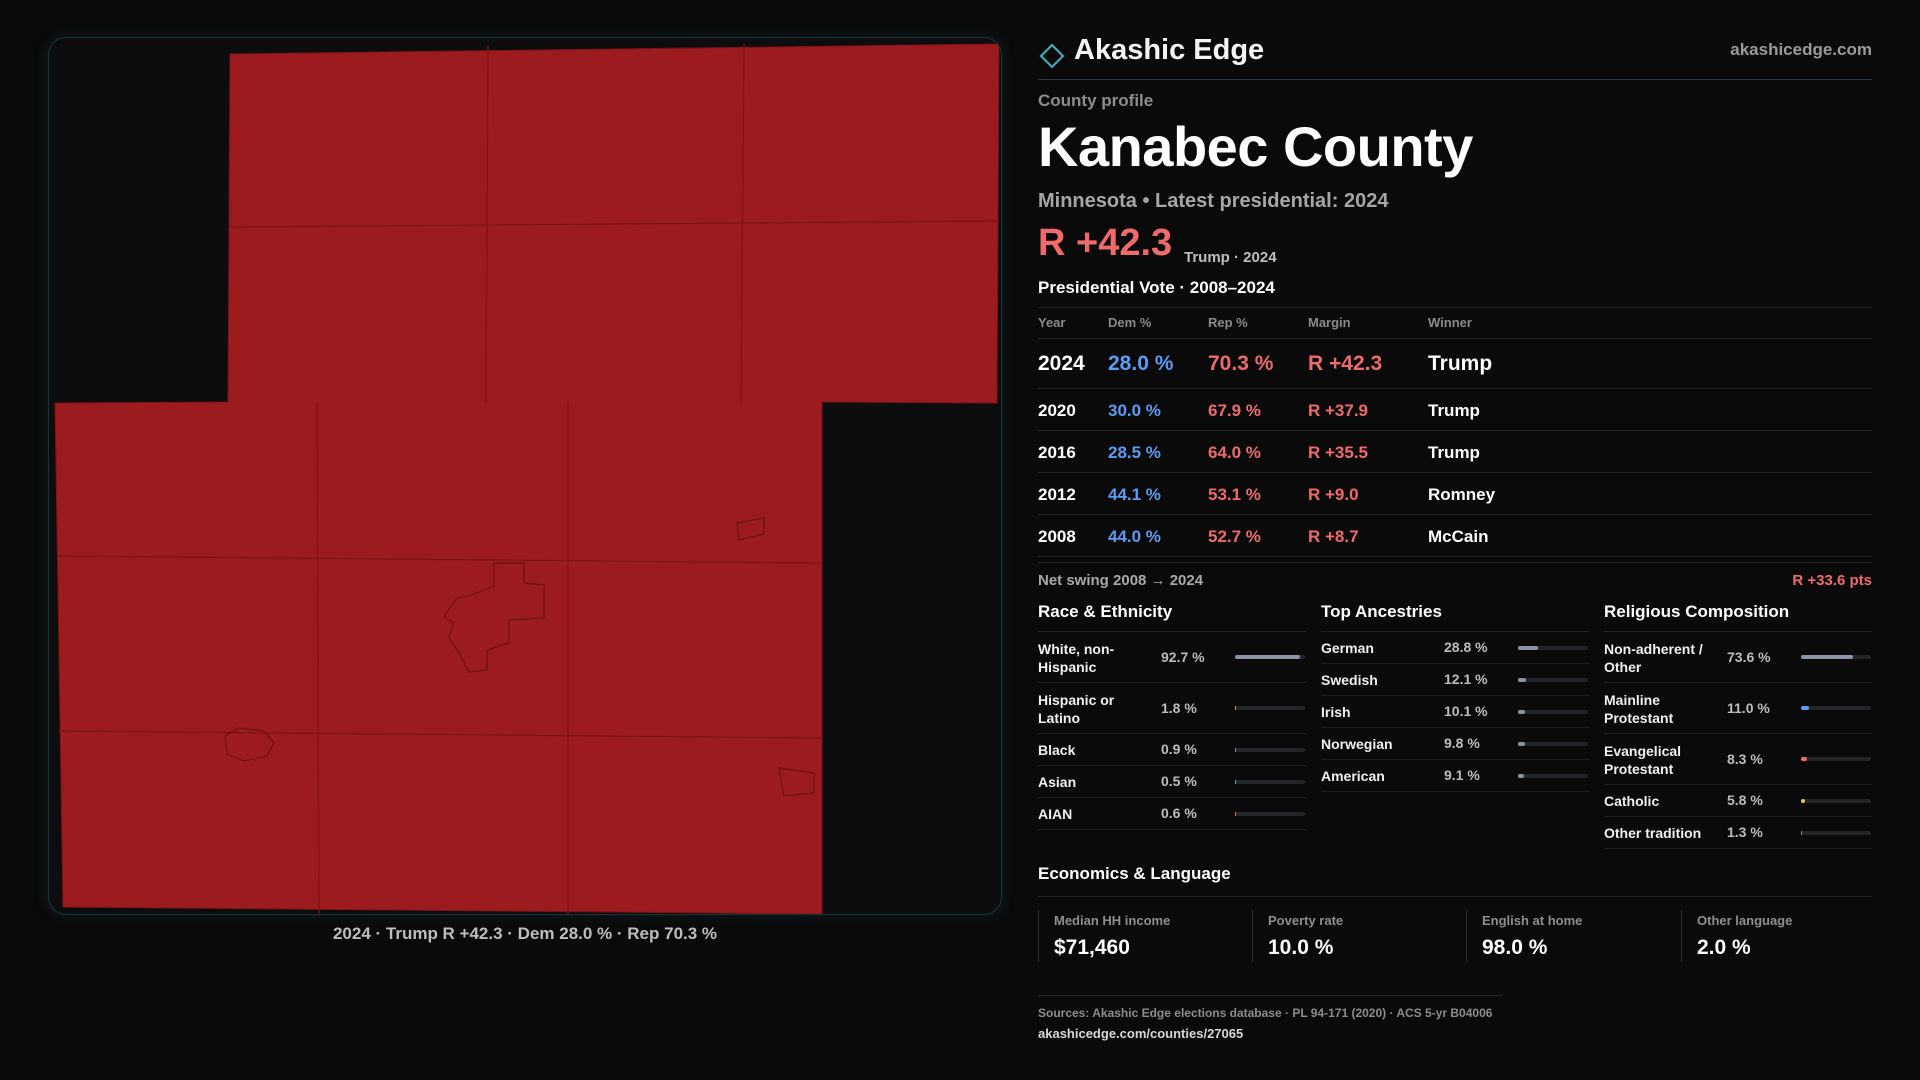  What do you see at coordinates (1096, 100) in the screenshot?
I see `page-eyebrow: County profile` at bounding box center [1096, 100].